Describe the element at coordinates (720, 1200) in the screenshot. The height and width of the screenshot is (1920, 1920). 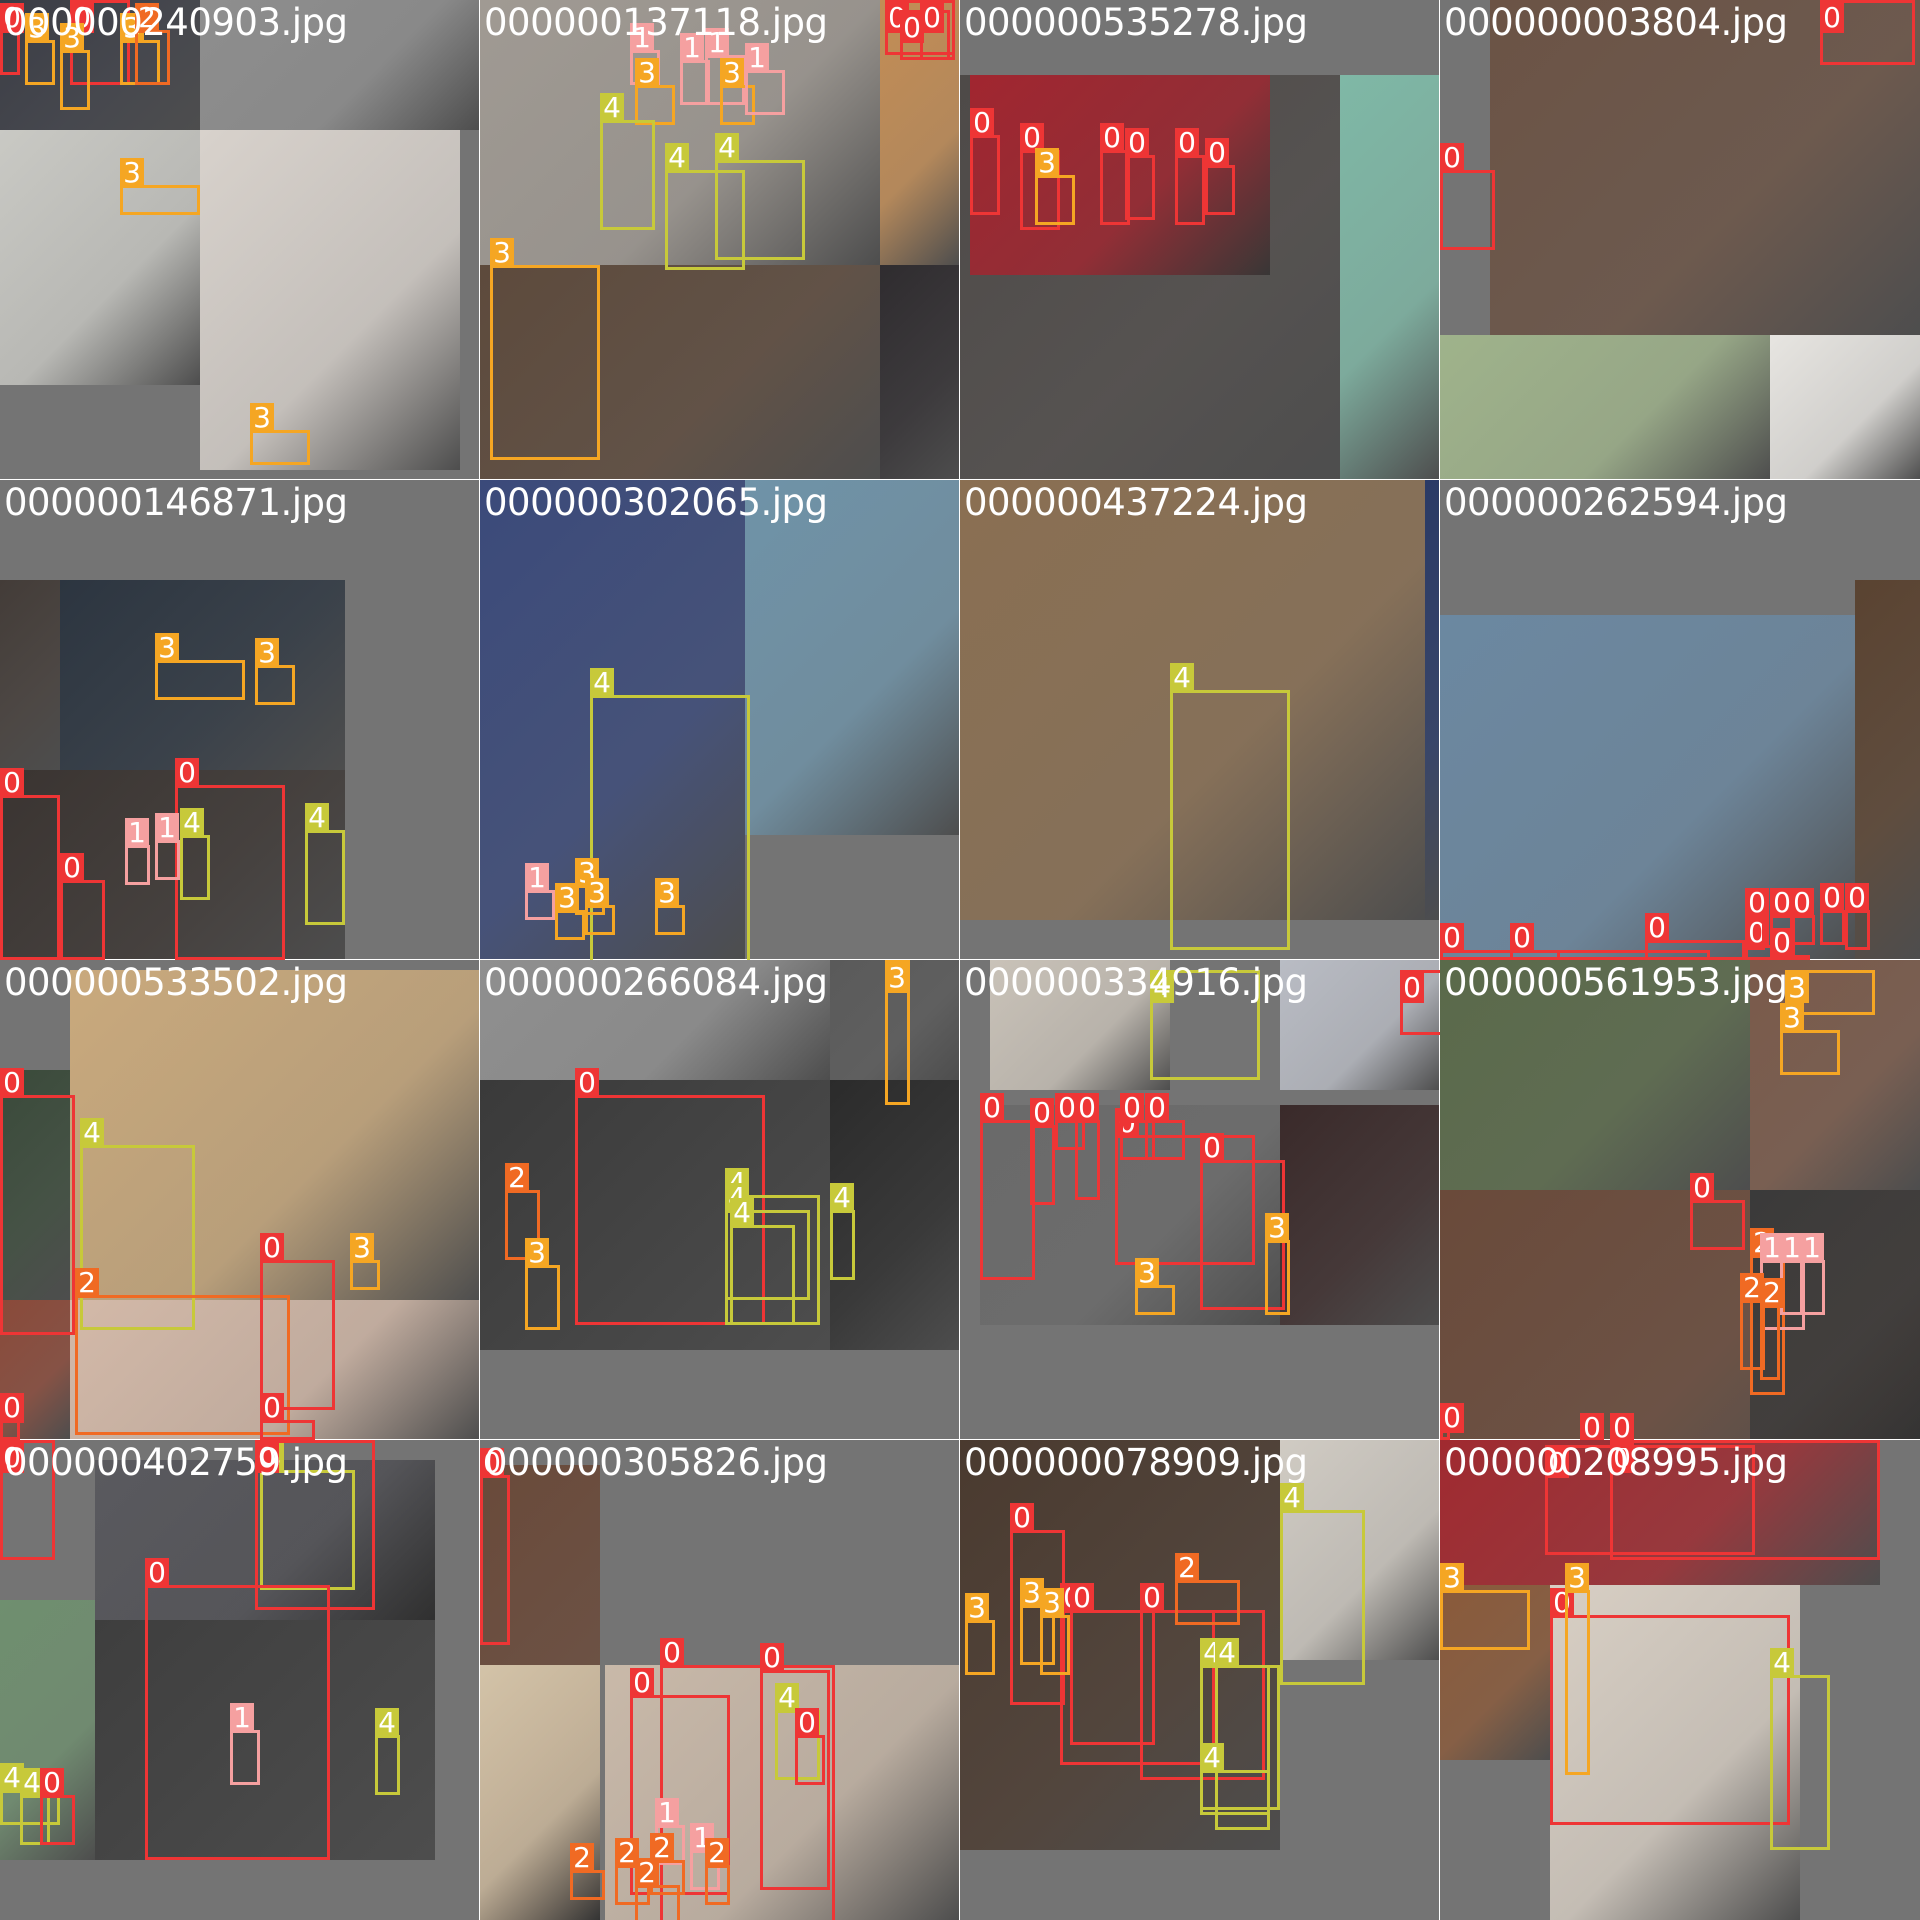
I see `mosaic-tile: 02344434000000266084.jpg` at that location.